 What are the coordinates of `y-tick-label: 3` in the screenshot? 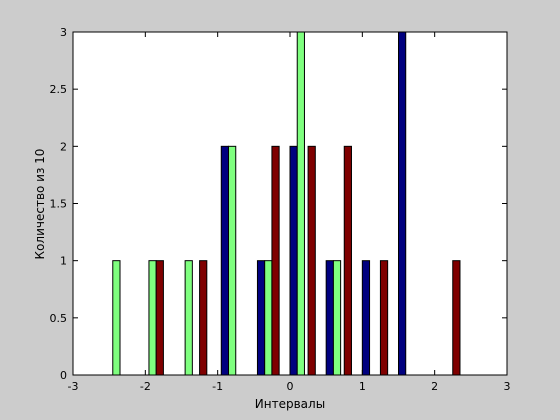 It's located at (63, 32).